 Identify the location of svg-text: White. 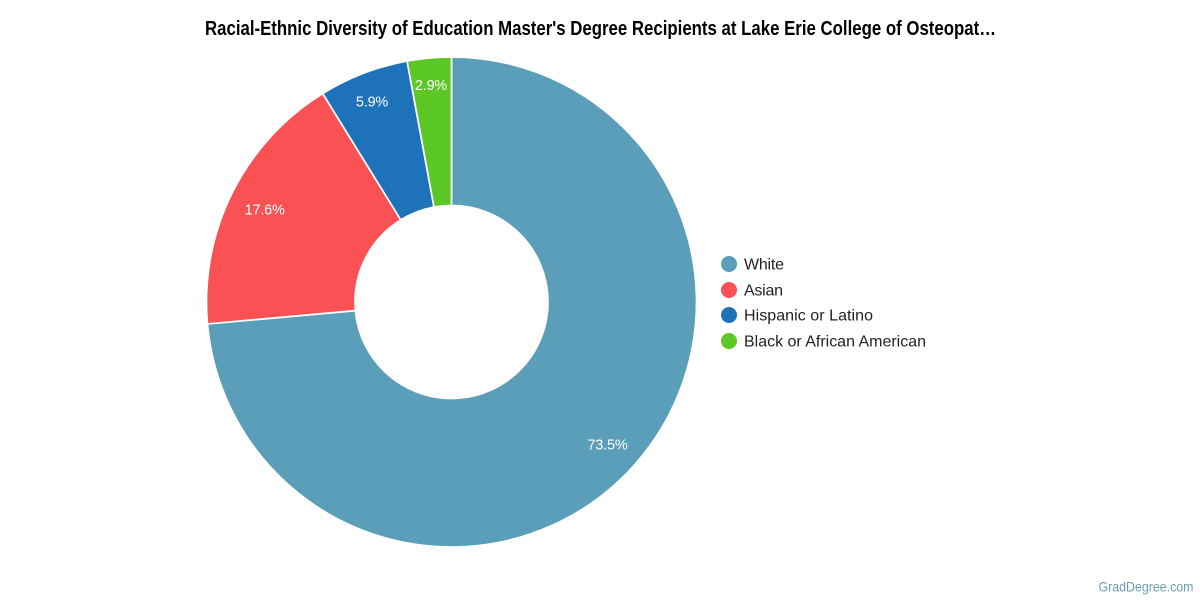
(764, 265).